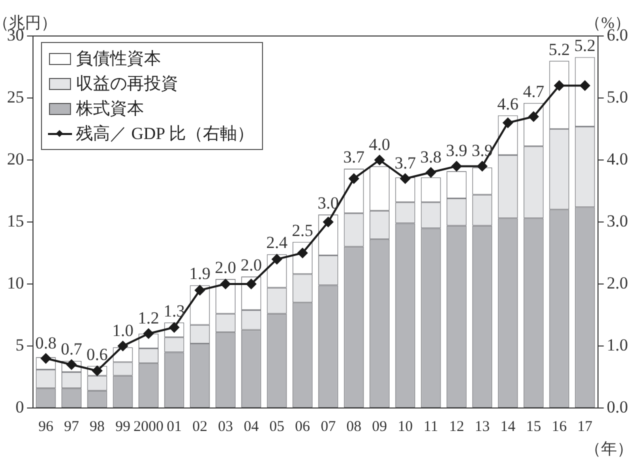 Image resolution: width=637 pixels, height=459 pixels. I want to click on x-tick-label: 08, so click(354, 426).